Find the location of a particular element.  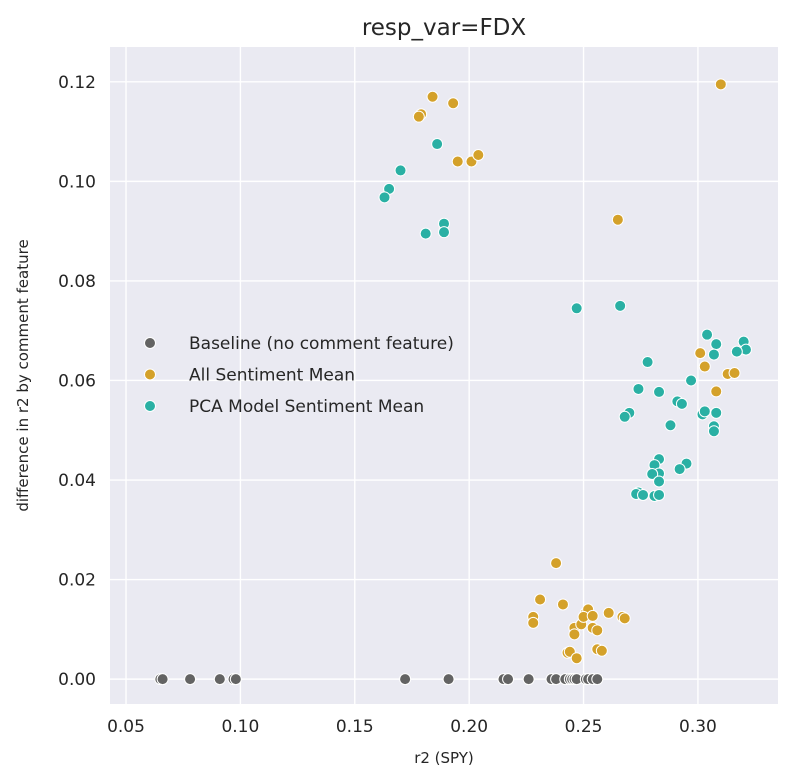

y-tick-label: 0.02 is located at coordinates (77, 581).